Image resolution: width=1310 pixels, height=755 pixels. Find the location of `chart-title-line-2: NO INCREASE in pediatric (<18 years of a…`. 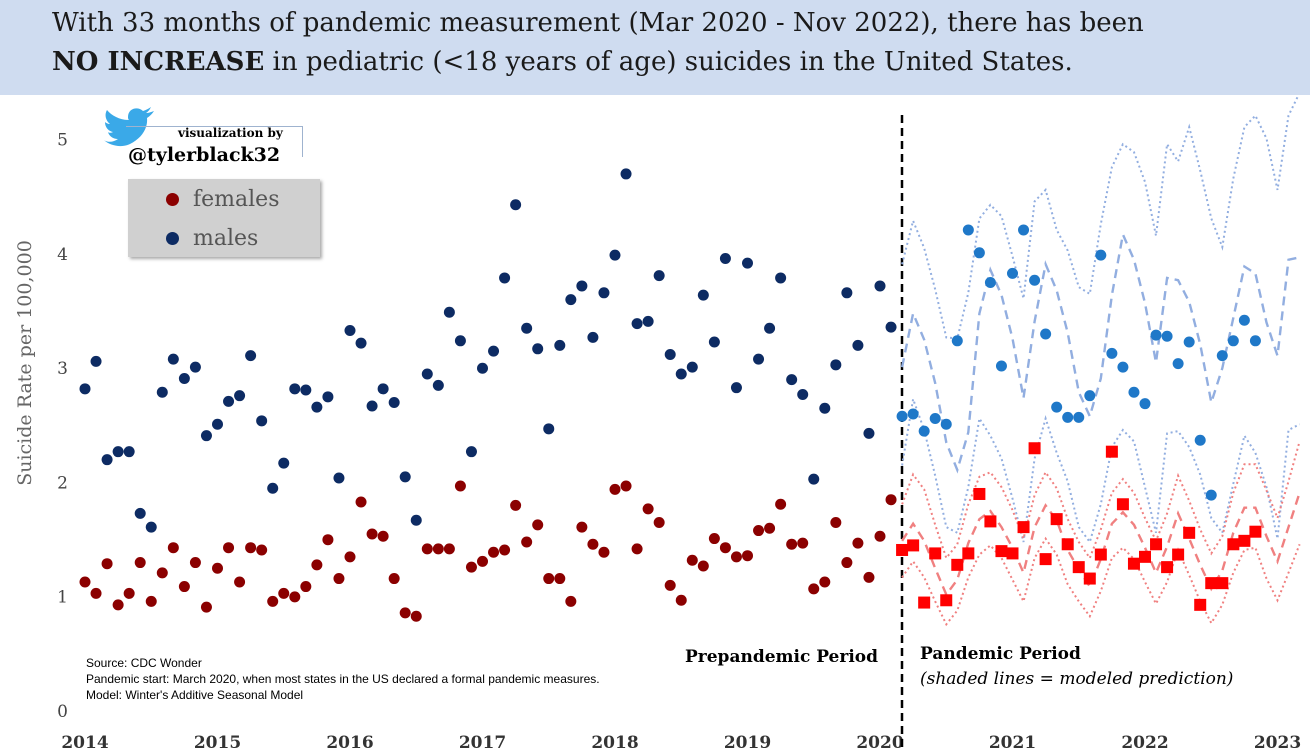

chart-title-line-2: NO INCREASE in pediatric (<18 years of a… is located at coordinates (562, 62).